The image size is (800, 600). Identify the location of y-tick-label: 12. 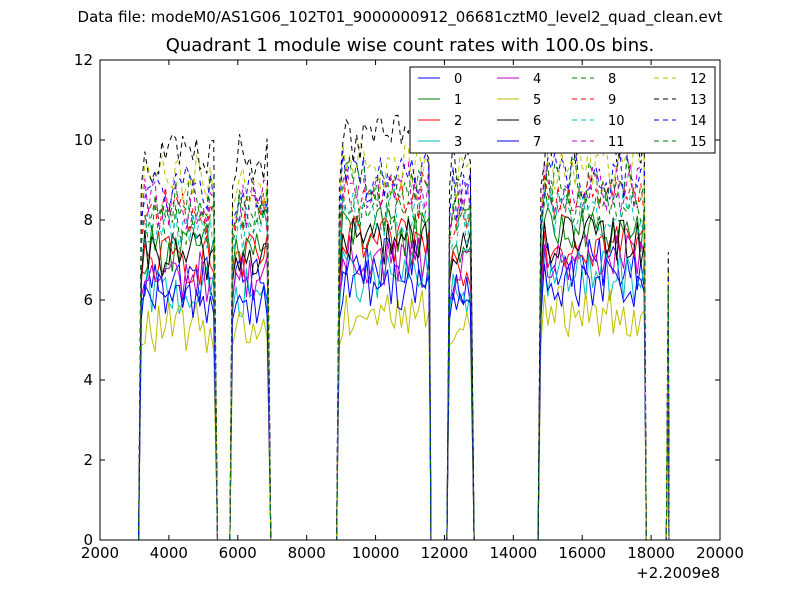
(83, 60).